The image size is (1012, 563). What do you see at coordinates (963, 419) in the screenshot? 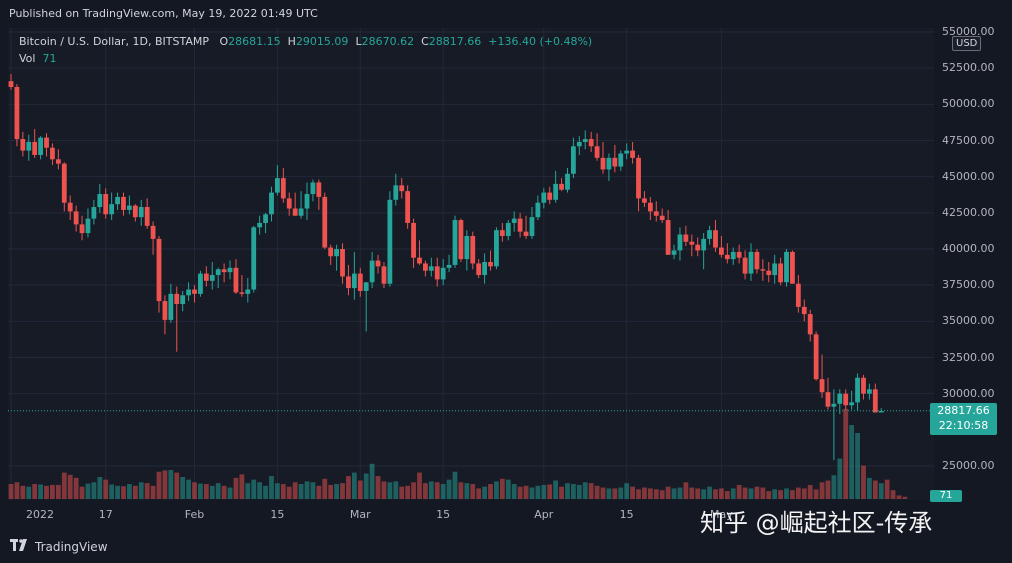
I see `last-price-box: 28817.66 22:10:58` at bounding box center [963, 419].